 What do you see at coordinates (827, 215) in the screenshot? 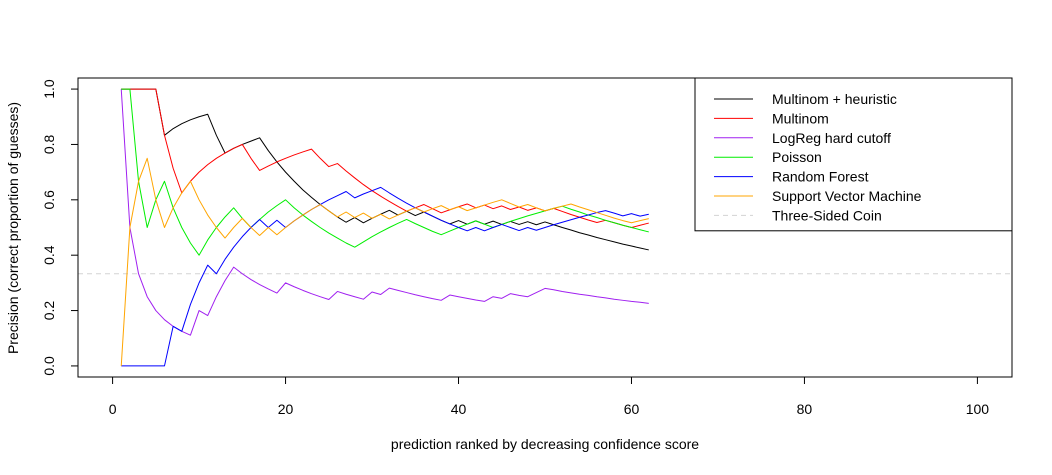
I see `legend-entry-label: Three-Sided Coin` at bounding box center [827, 215].